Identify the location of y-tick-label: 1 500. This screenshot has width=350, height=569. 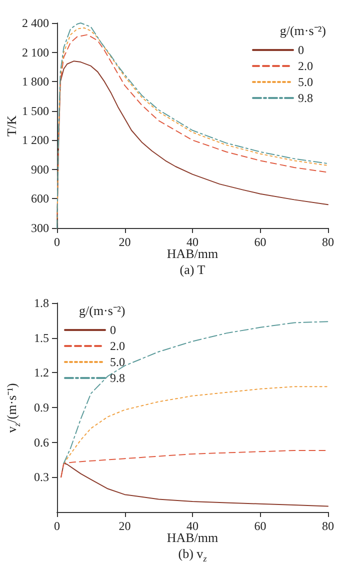
(35, 111).